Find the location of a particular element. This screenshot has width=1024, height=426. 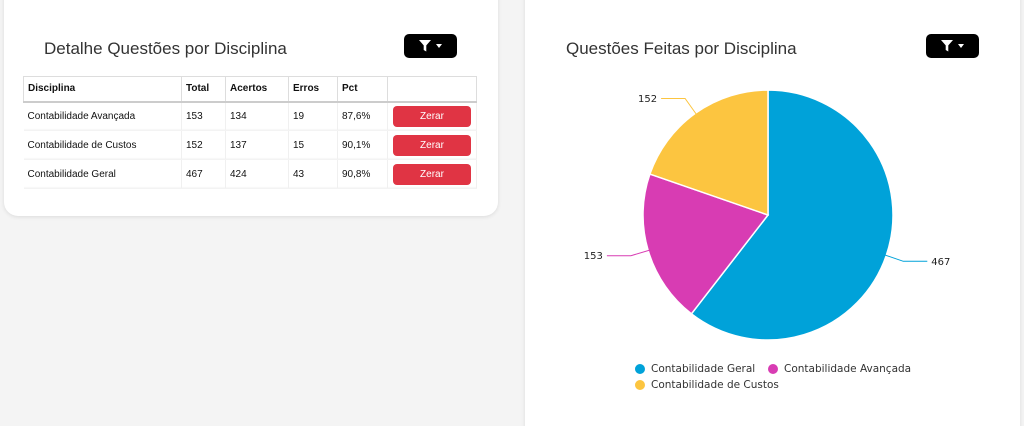

cell-disciplina: Contabilidade Avançada is located at coordinates (102, 116).